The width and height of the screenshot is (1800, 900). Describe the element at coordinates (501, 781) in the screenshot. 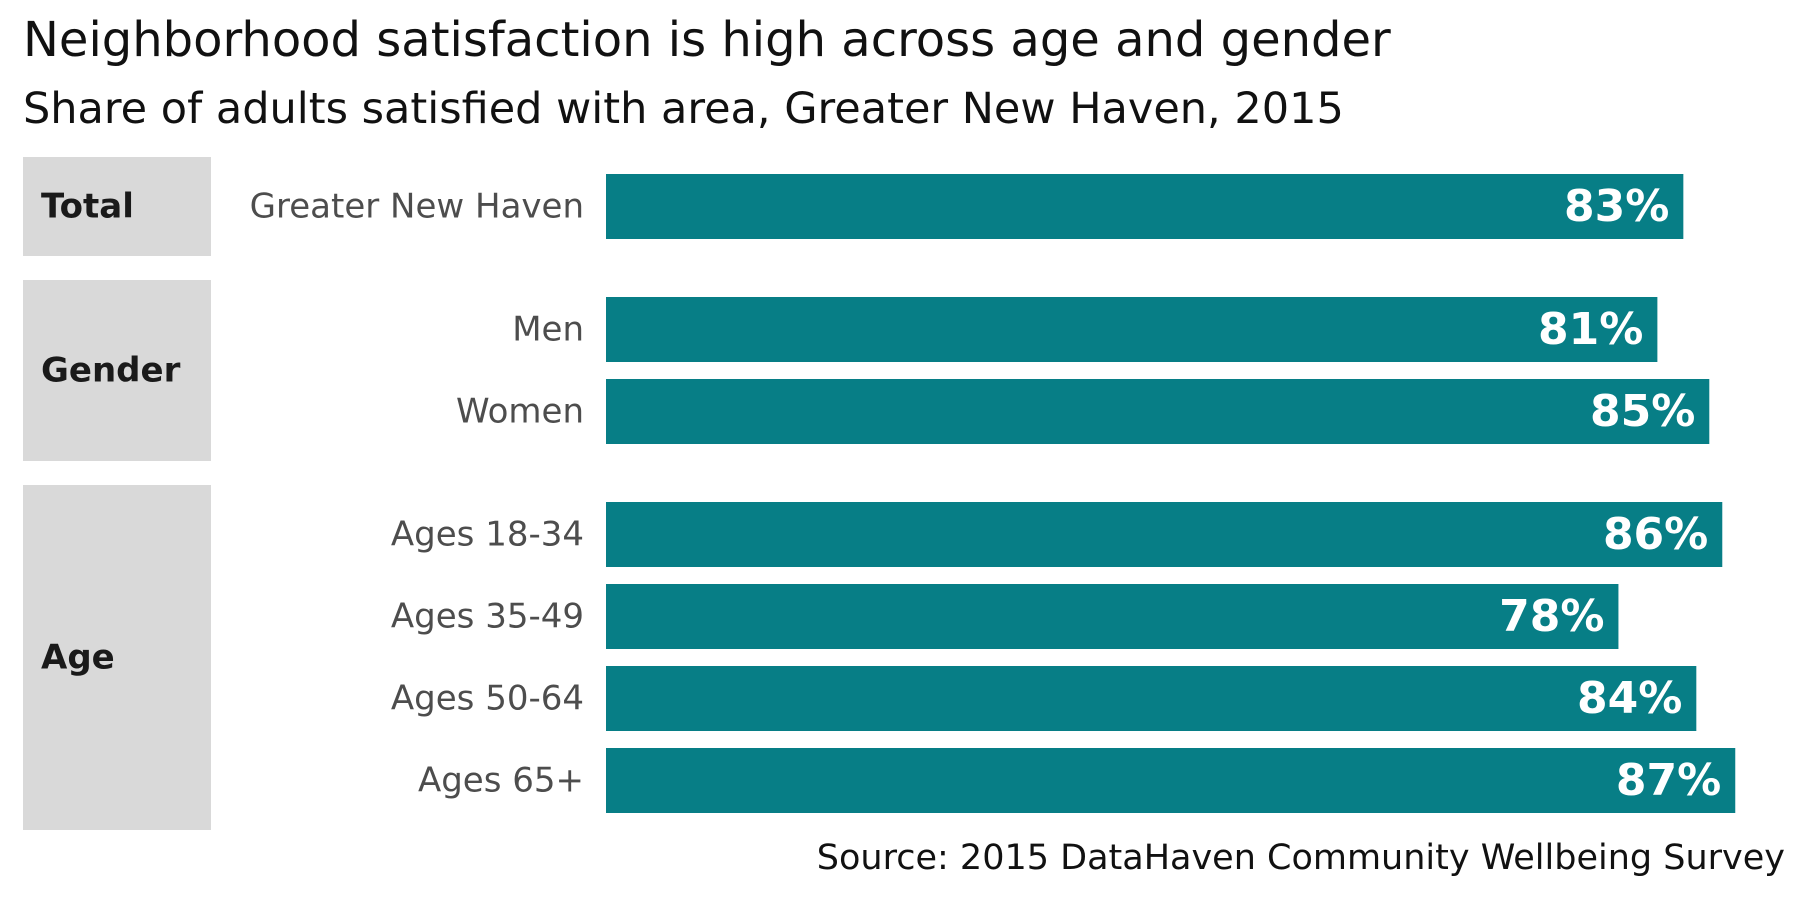

I see `category-label-ages-65: Ages 65+` at that location.